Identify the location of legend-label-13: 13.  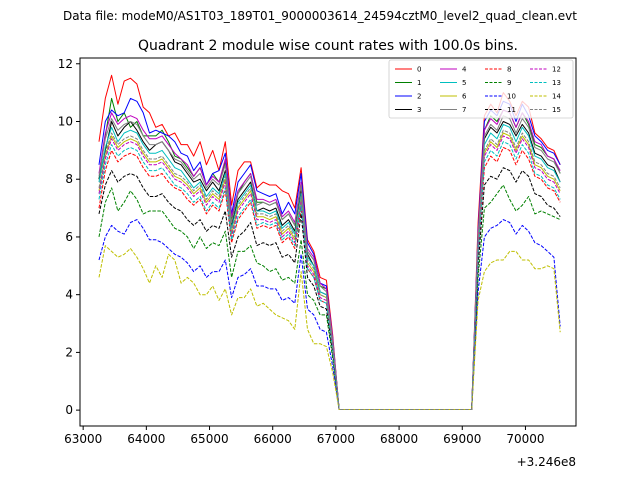
(556, 83).